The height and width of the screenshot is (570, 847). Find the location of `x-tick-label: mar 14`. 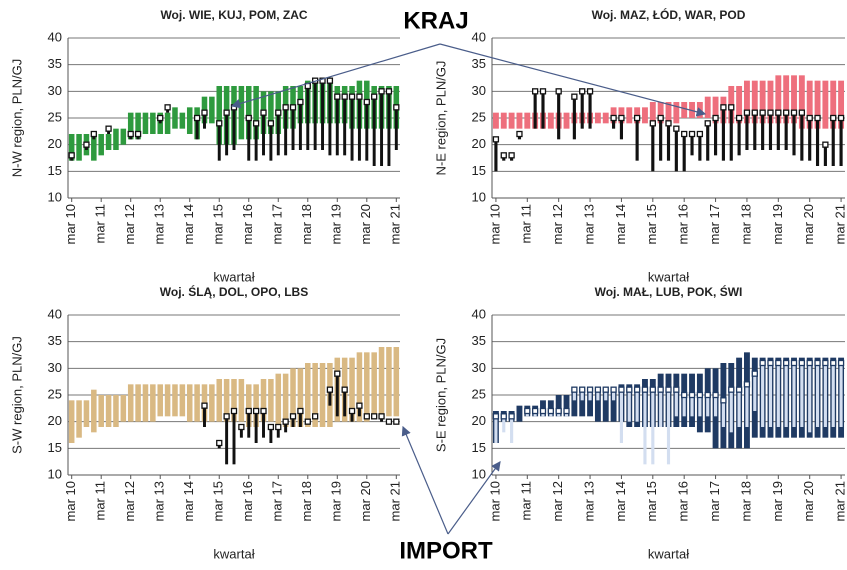

x-tick-label: mar 14 is located at coordinates (620, 501).